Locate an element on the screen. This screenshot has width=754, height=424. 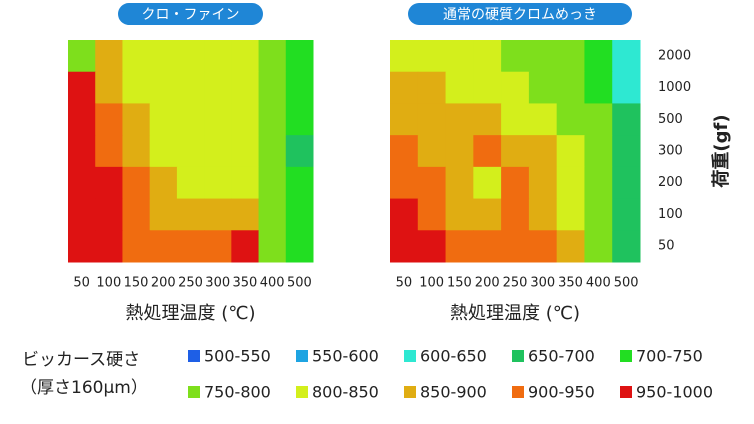
legend-label: 800-850 is located at coordinates (345, 392).